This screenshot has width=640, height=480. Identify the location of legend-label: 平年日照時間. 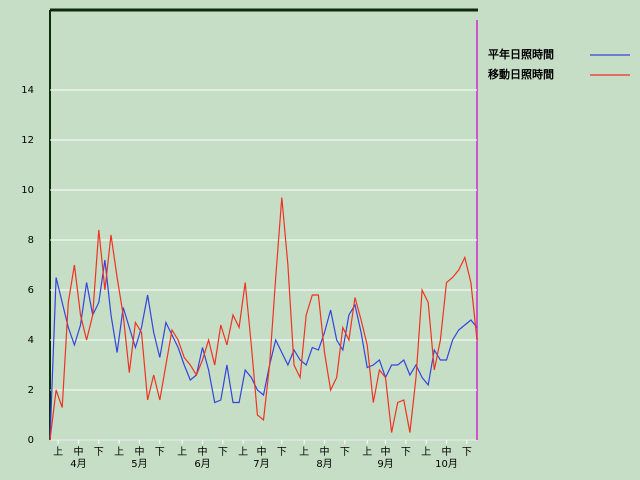
(521, 54).